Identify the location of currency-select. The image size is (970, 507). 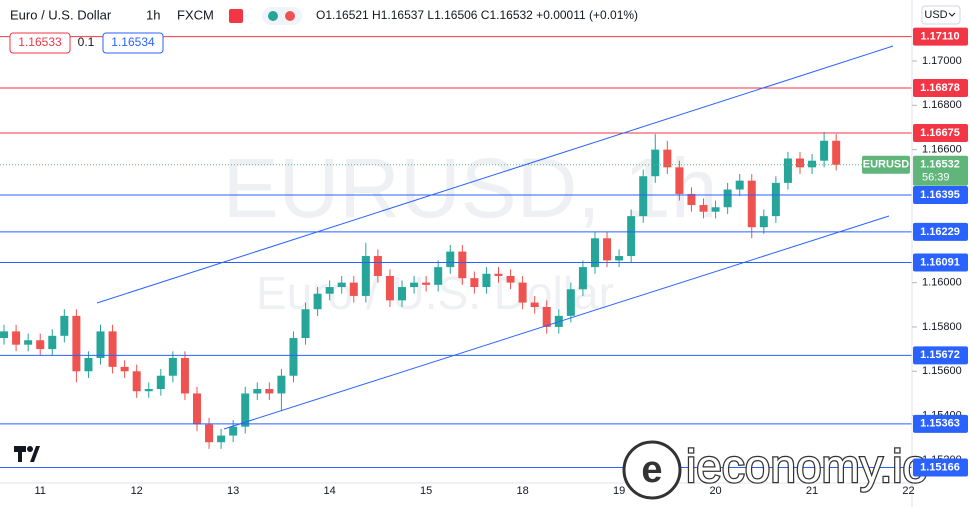
(941, 15).